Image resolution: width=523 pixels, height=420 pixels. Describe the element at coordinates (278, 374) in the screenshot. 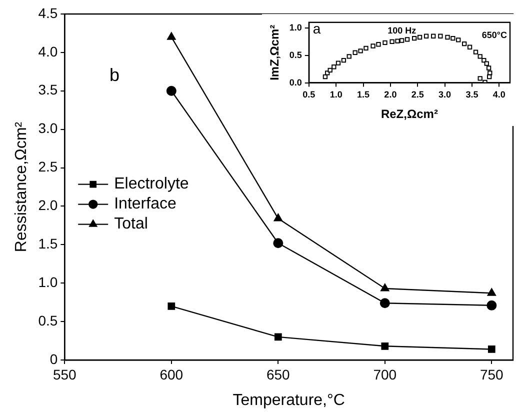

I see `x-tick-label: 650` at that location.